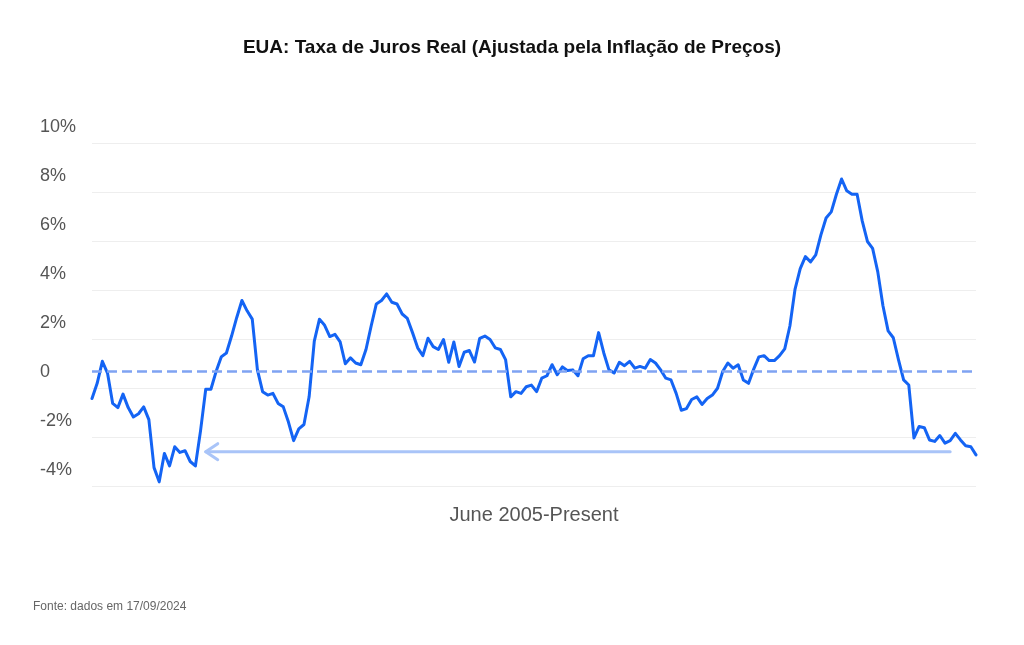  I want to click on y-tick-label: 10%, so click(58, 126).